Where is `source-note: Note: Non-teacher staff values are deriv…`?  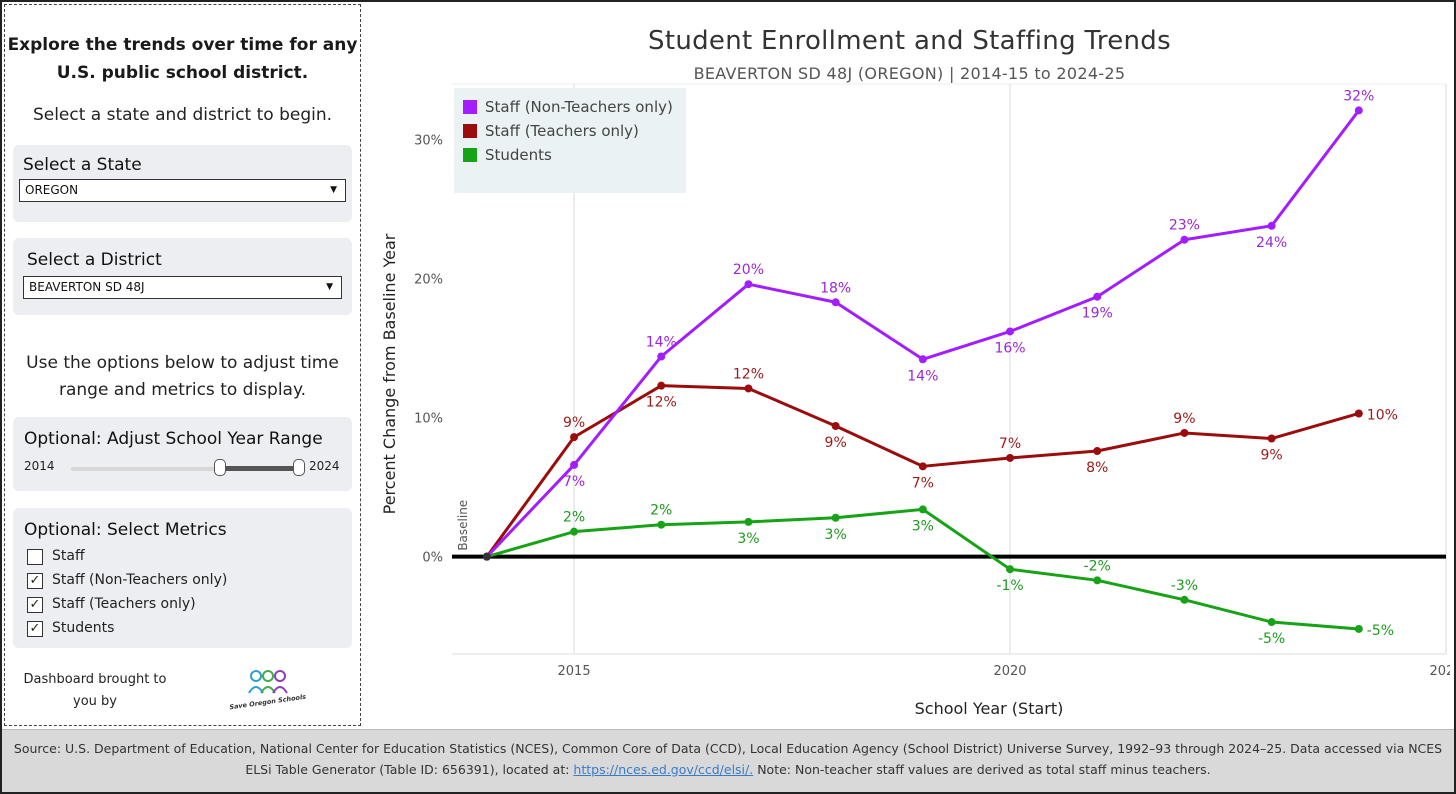
source-note: Note: Non-teacher staff values are deriv… is located at coordinates (982, 769).